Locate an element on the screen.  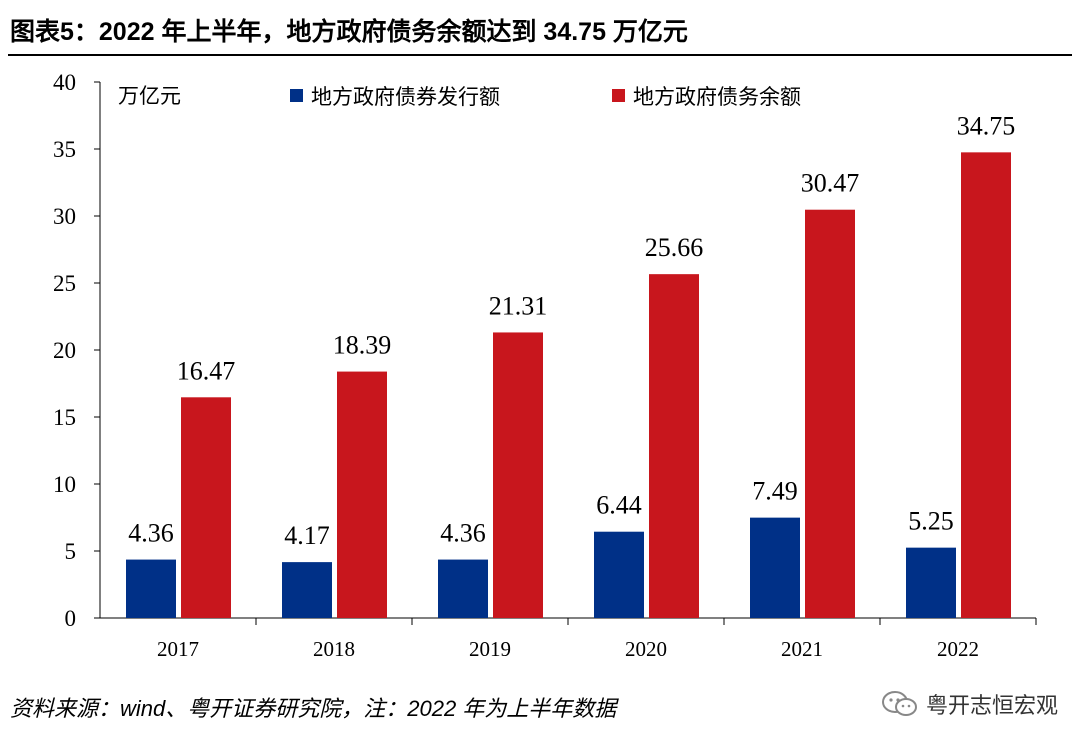
x-tick-label: 2021 is located at coordinates (802, 649).